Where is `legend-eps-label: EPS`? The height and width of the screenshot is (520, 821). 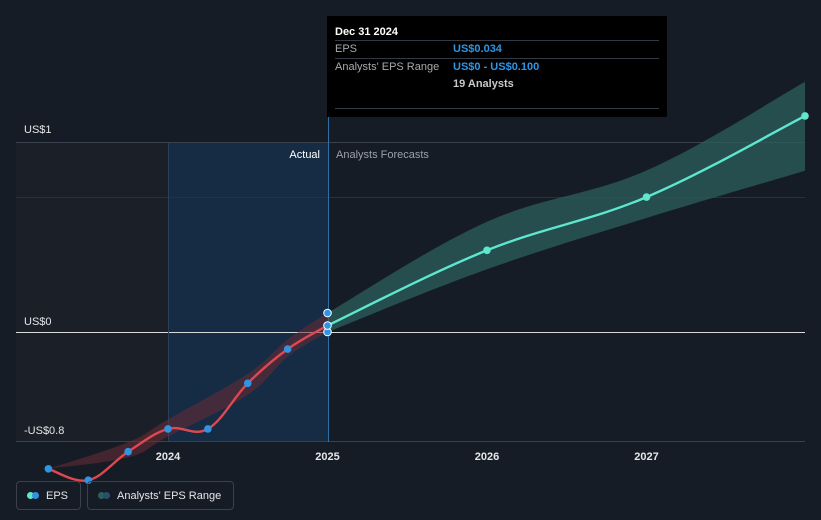 legend-eps-label: EPS is located at coordinates (57, 495).